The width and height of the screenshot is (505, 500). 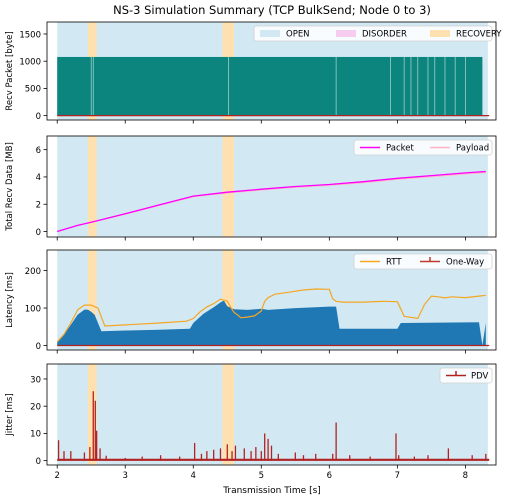 I want to click on legend: OPEN DISORDER RECOVERY, so click(x=377, y=33).